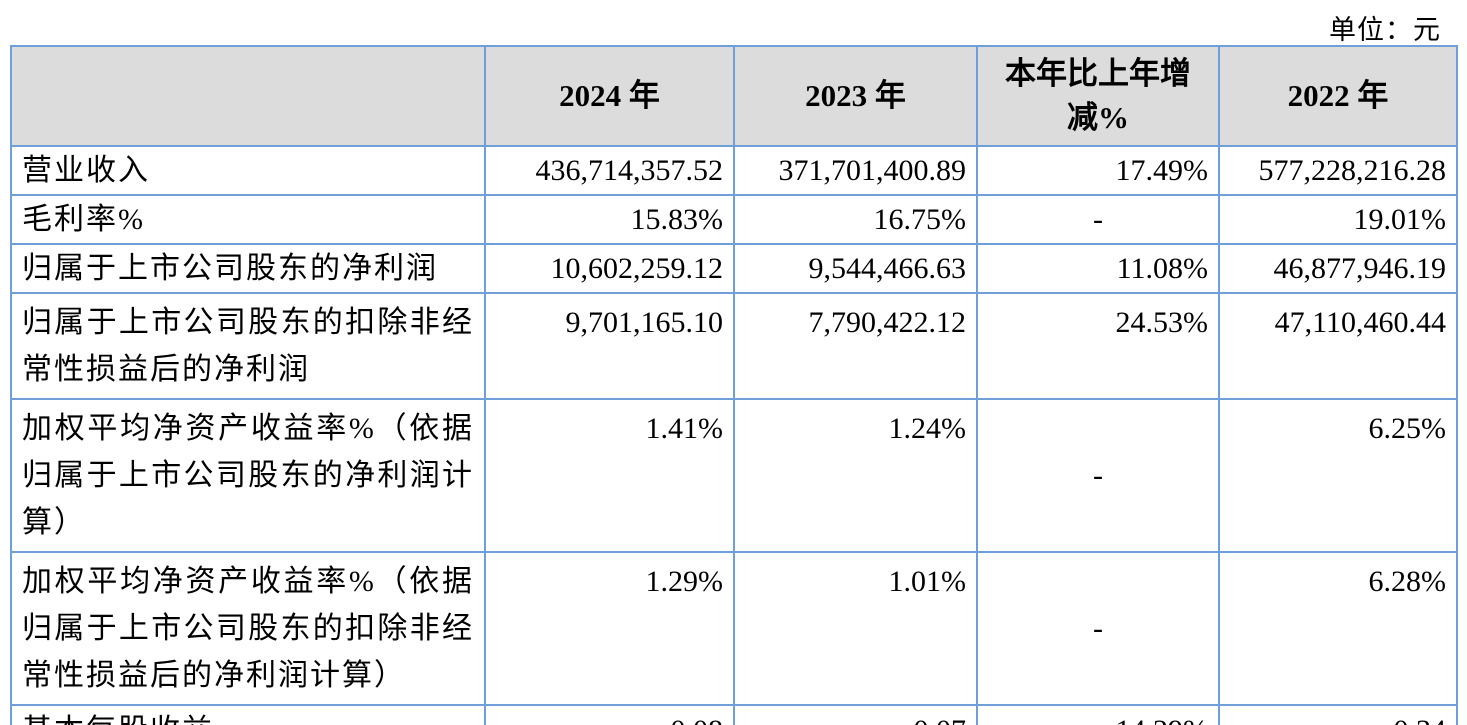 The height and width of the screenshot is (725, 1467). What do you see at coordinates (855, 628) in the screenshot?
I see `cell-2023: 1.01%` at bounding box center [855, 628].